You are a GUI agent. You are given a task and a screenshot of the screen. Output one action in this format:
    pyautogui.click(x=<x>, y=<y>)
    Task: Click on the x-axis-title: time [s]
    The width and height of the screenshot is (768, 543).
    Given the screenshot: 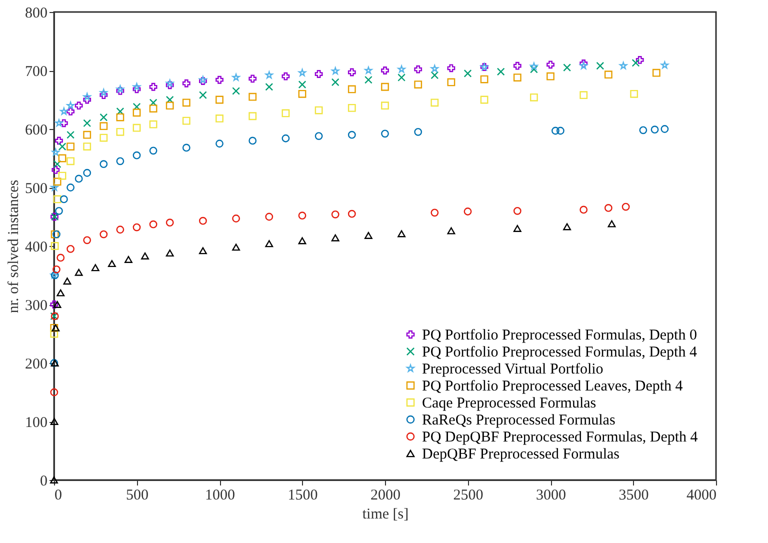 What is the action you would take?
    pyautogui.click(x=385, y=514)
    